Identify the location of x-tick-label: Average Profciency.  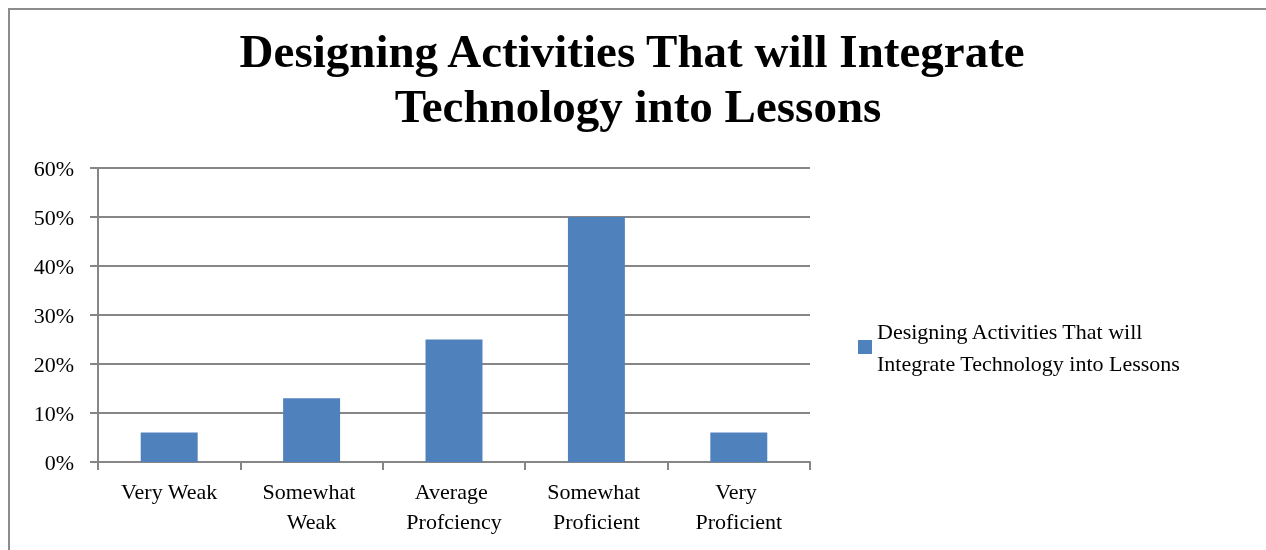
(454, 506).